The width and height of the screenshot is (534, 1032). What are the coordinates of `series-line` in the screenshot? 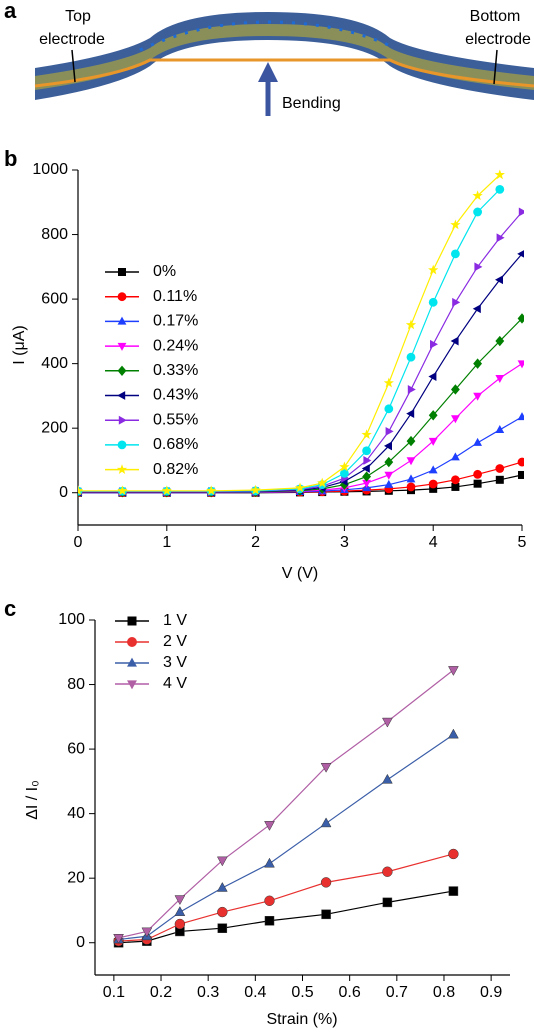 It's located at (286, 917).